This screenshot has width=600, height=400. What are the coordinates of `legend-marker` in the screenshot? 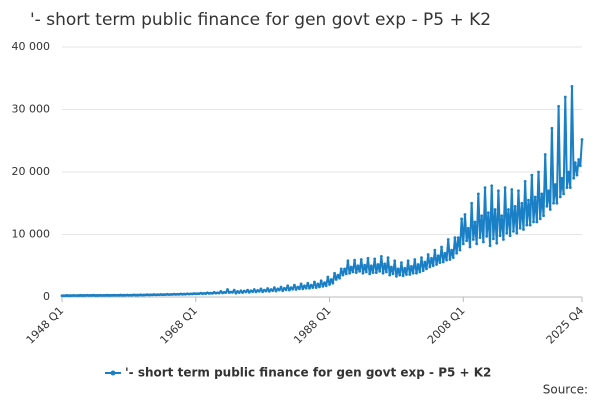 It's located at (113, 373).